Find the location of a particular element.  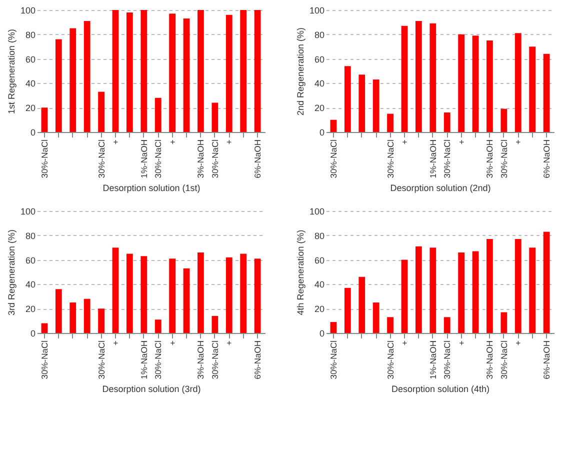

y-axis-title: 4th Regeneration (%) is located at coordinates (300, 273).